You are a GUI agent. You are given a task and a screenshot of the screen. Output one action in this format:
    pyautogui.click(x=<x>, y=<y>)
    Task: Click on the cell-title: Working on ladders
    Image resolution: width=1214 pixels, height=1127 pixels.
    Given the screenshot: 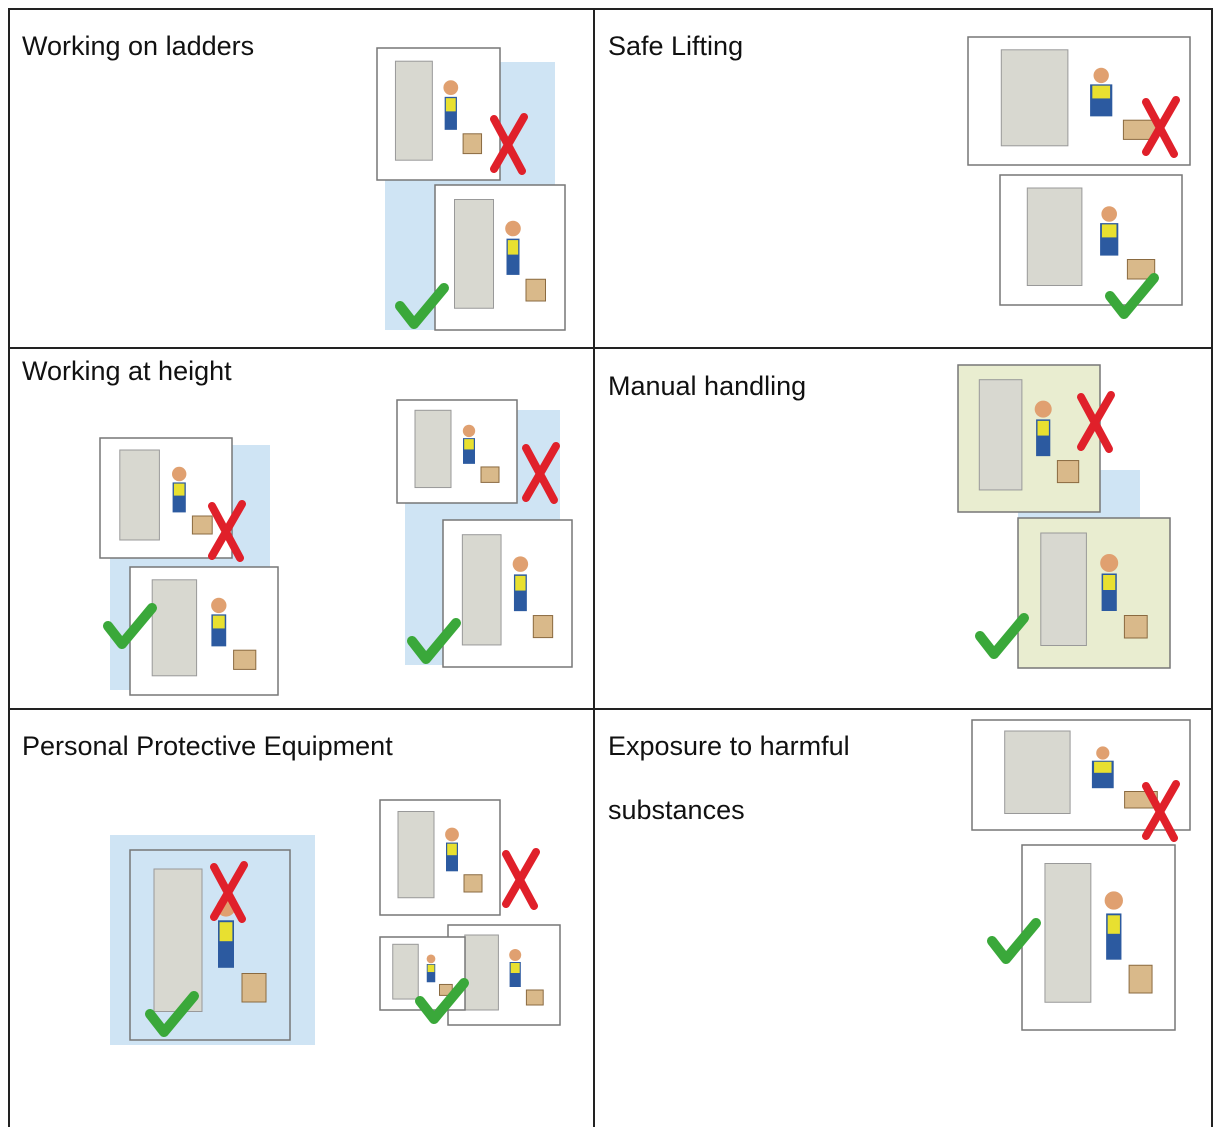 What is the action you would take?
    pyautogui.click(x=138, y=46)
    